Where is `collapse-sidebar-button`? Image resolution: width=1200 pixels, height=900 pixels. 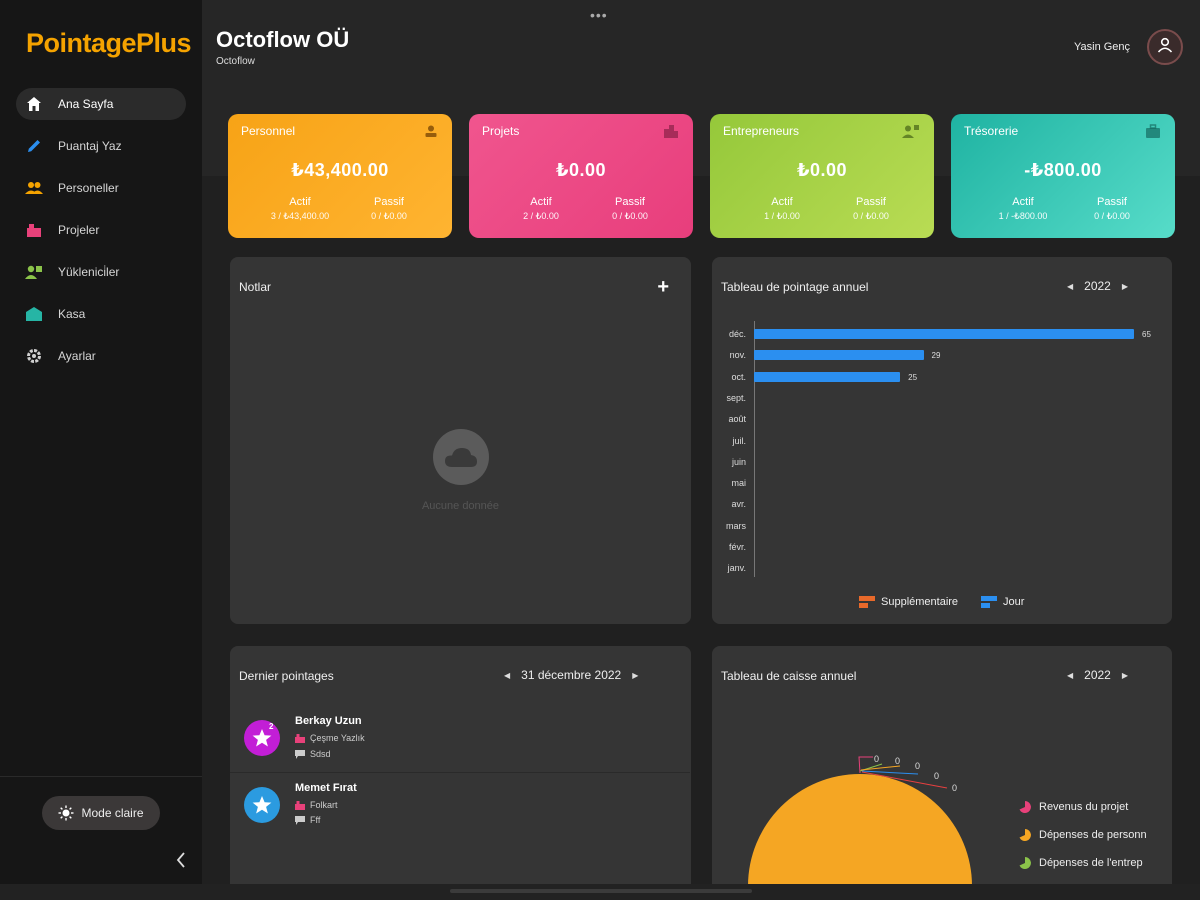 collapse-sidebar-button is located at coordinates (181, 862).